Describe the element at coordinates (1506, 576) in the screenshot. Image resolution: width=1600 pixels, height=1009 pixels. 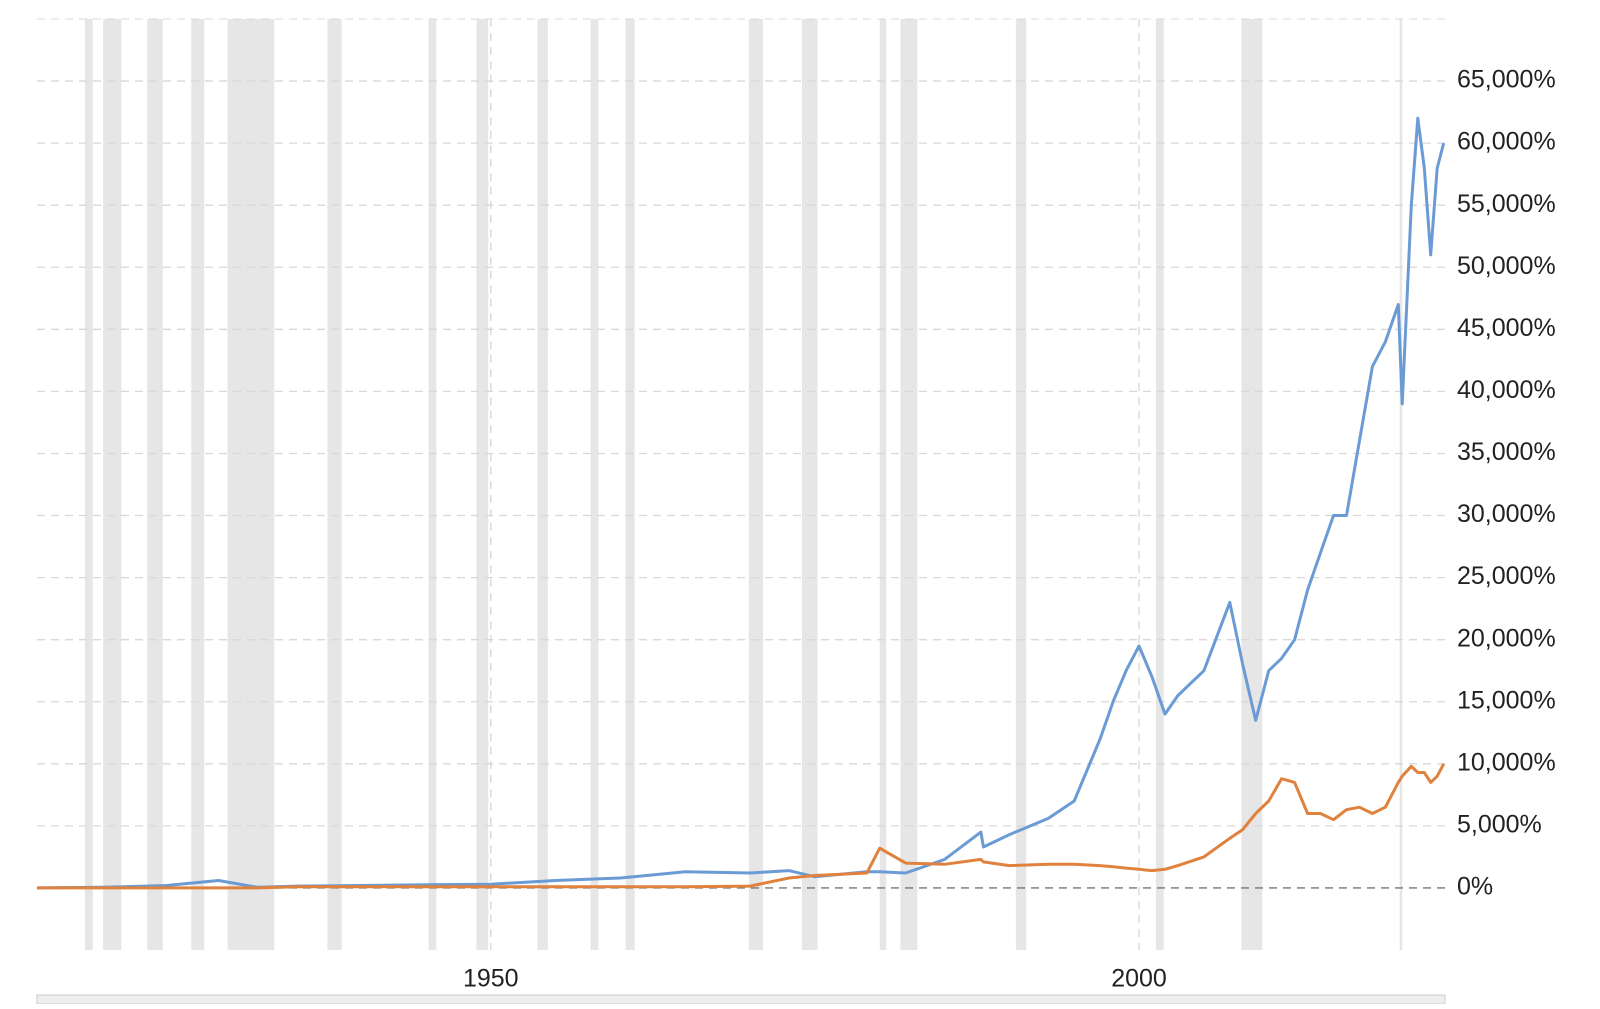
I see `y-tick-label: 25,000%` at that location.